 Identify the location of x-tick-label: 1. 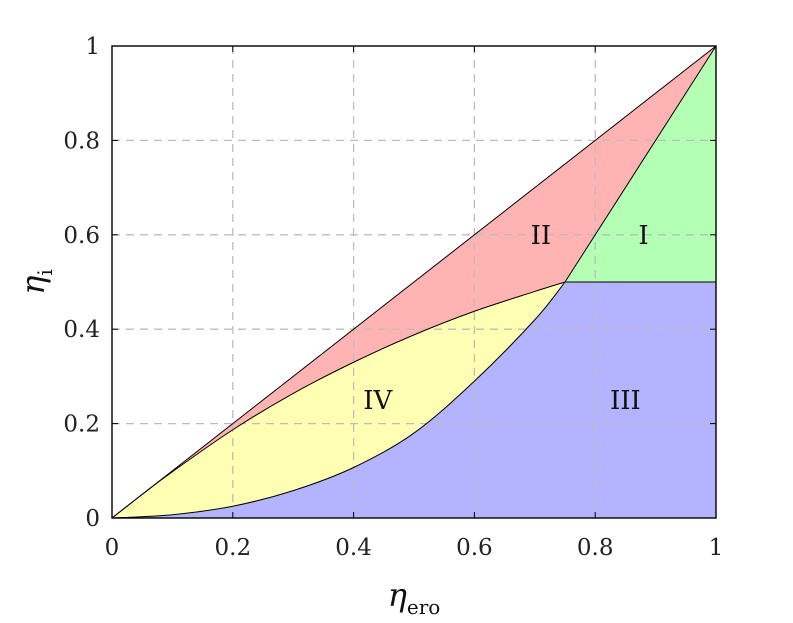
(716, 548).